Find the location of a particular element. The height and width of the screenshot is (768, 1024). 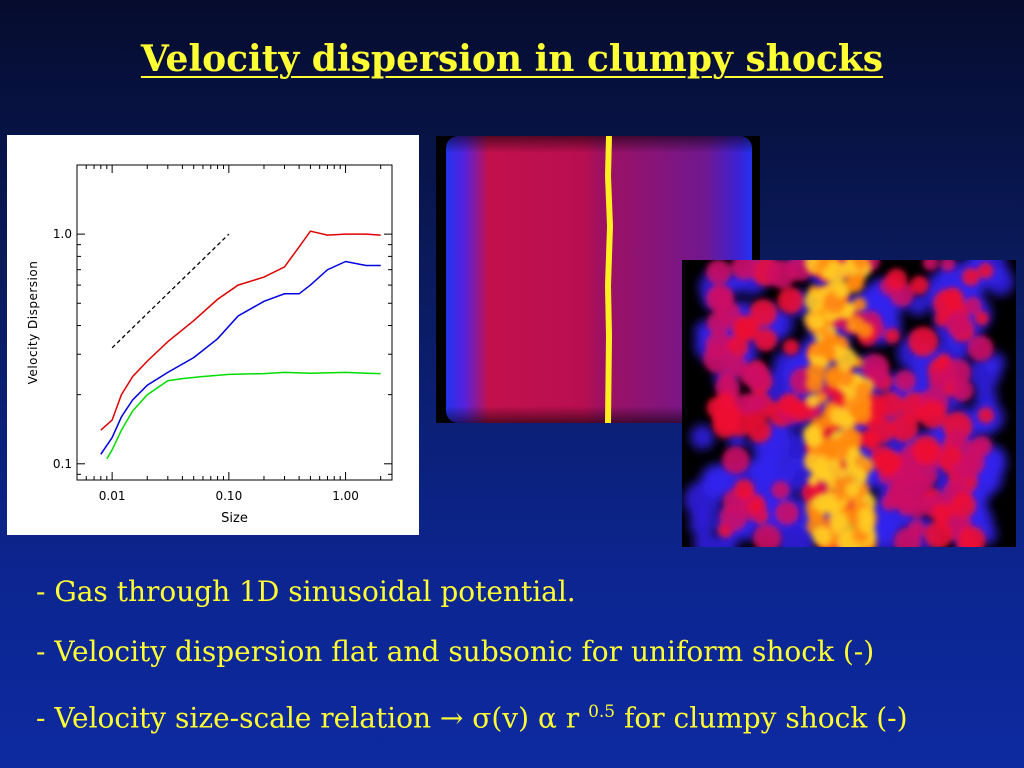

slide-title: Velocity dispersion in clumpy shocks is located at coordinates (512, 59).